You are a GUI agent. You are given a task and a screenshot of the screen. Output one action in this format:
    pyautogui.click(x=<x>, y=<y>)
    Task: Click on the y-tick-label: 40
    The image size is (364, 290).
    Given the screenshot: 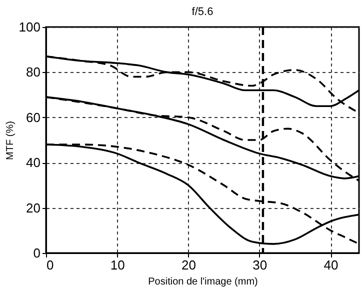 What is the action you would take?
    pyautogui.click(x=33, y=162)
    